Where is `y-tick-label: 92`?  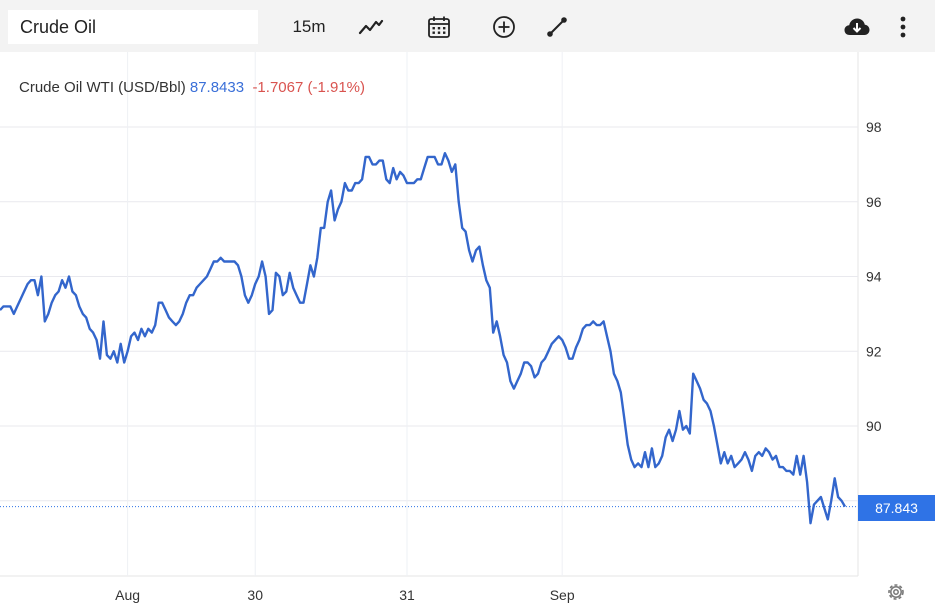 y-tick-label: 92 is located at coordinates (874, 351).